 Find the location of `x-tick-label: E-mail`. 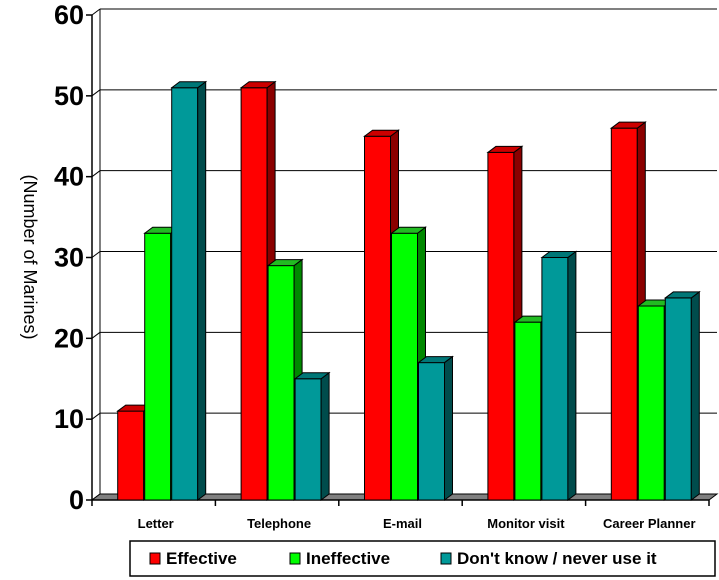

x-tick-label: E-mail is located at coordinates (402, 523).